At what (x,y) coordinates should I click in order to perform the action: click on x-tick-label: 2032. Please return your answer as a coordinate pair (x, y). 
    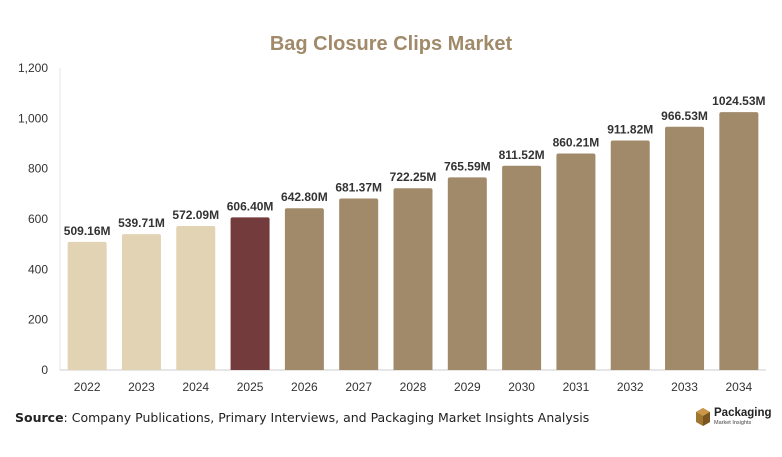
    Looking at the image, I should click on (630, 387).